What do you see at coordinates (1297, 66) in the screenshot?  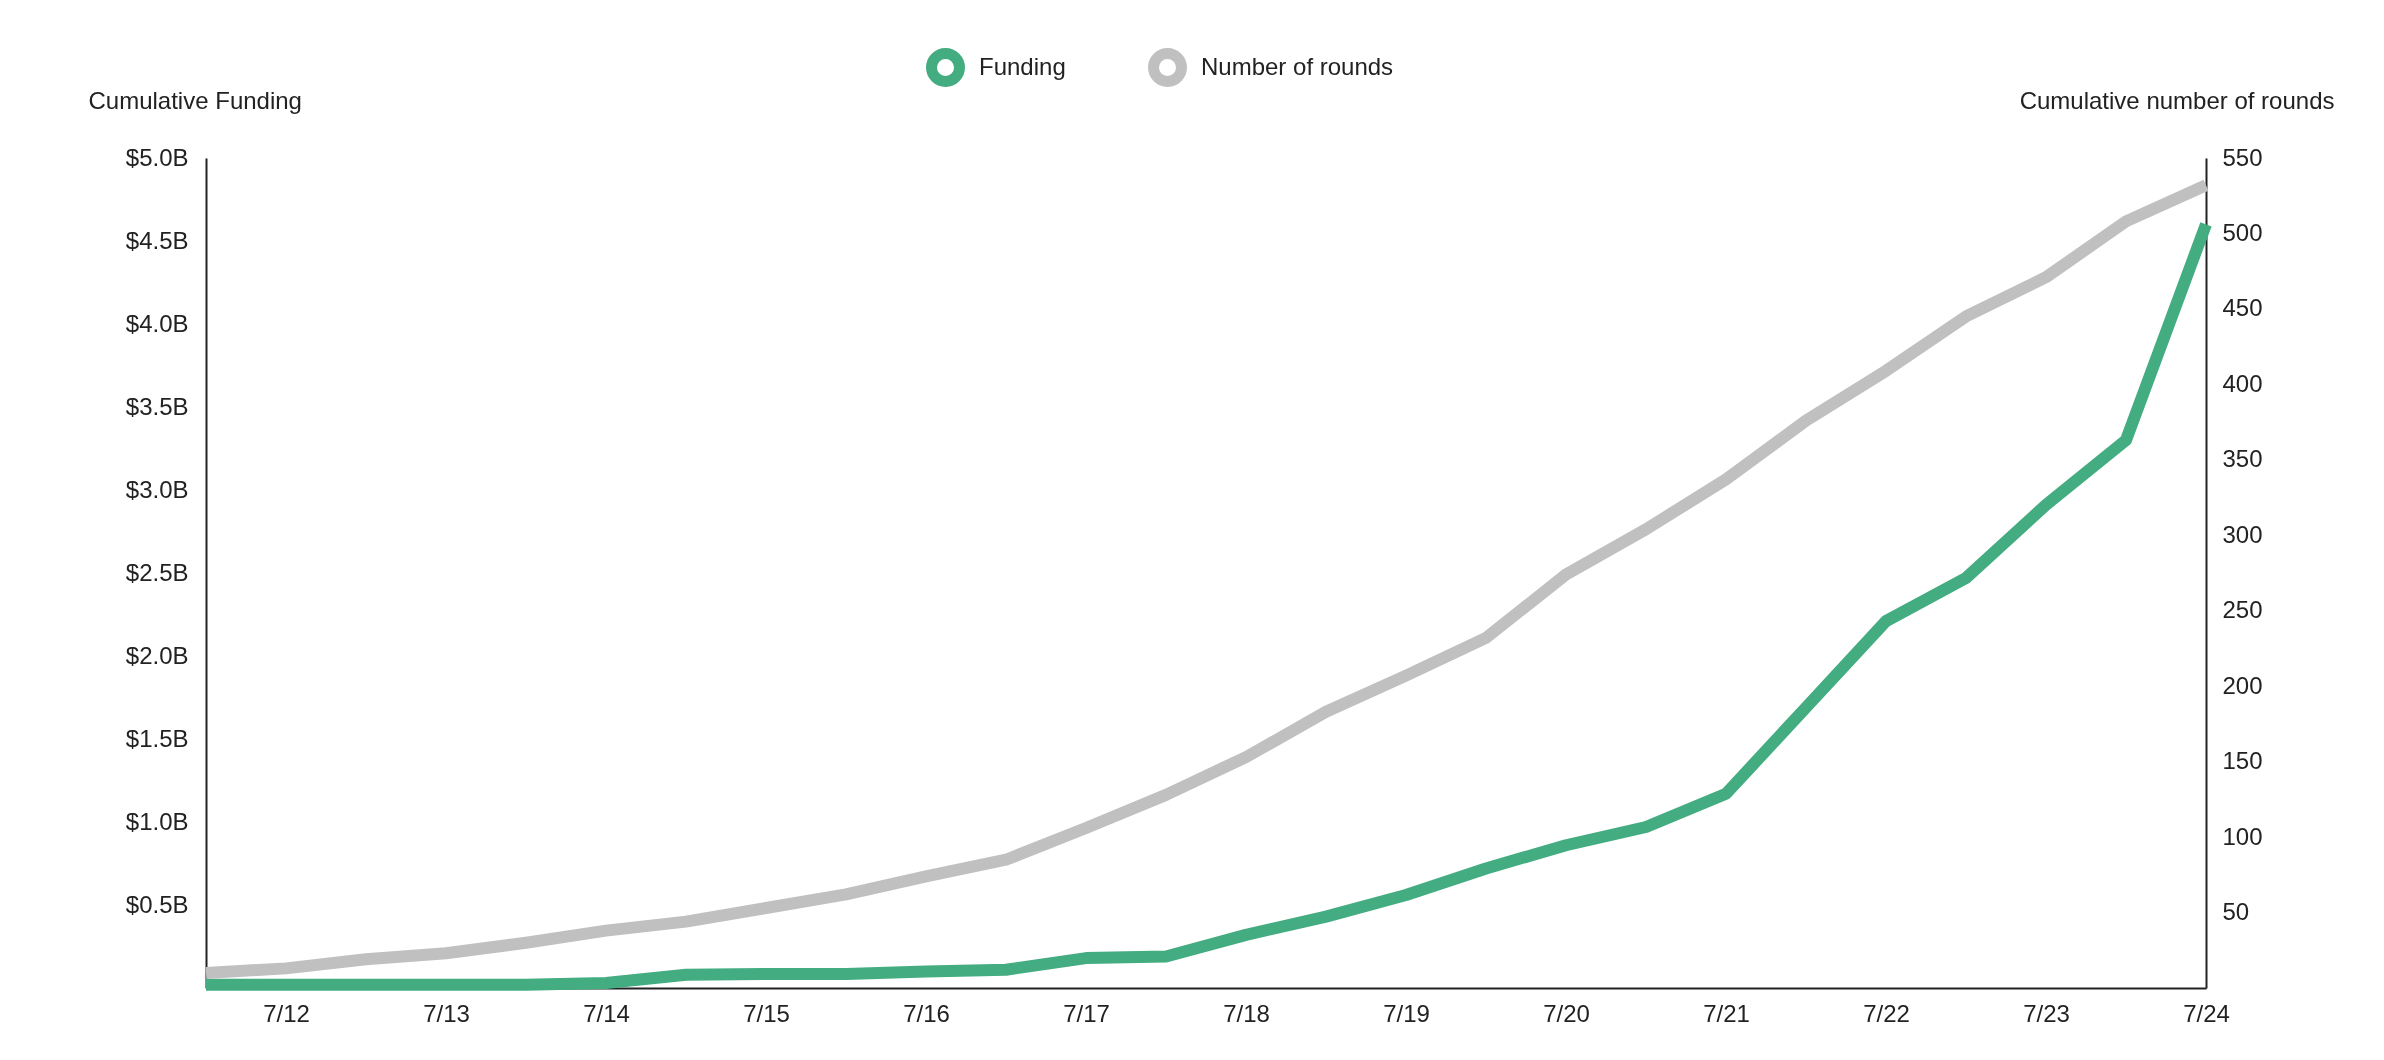 I see `legend-label: Number of rounds` at bounding box center [1297, 66].